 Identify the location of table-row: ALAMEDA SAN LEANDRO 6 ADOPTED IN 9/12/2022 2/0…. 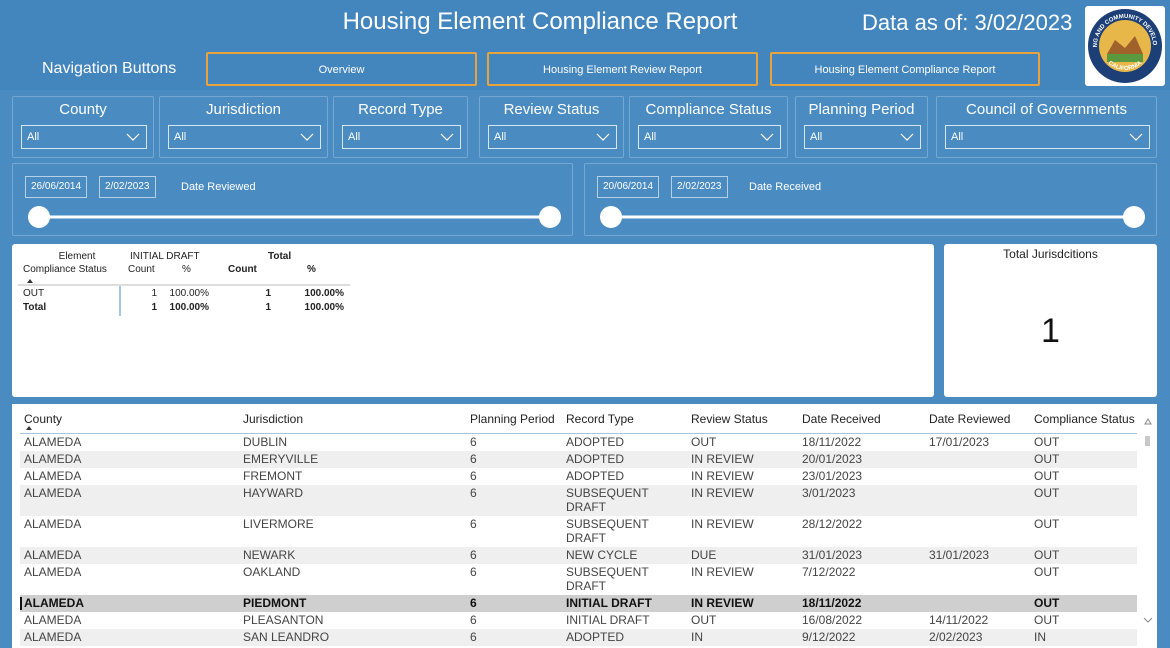
(578, 637).